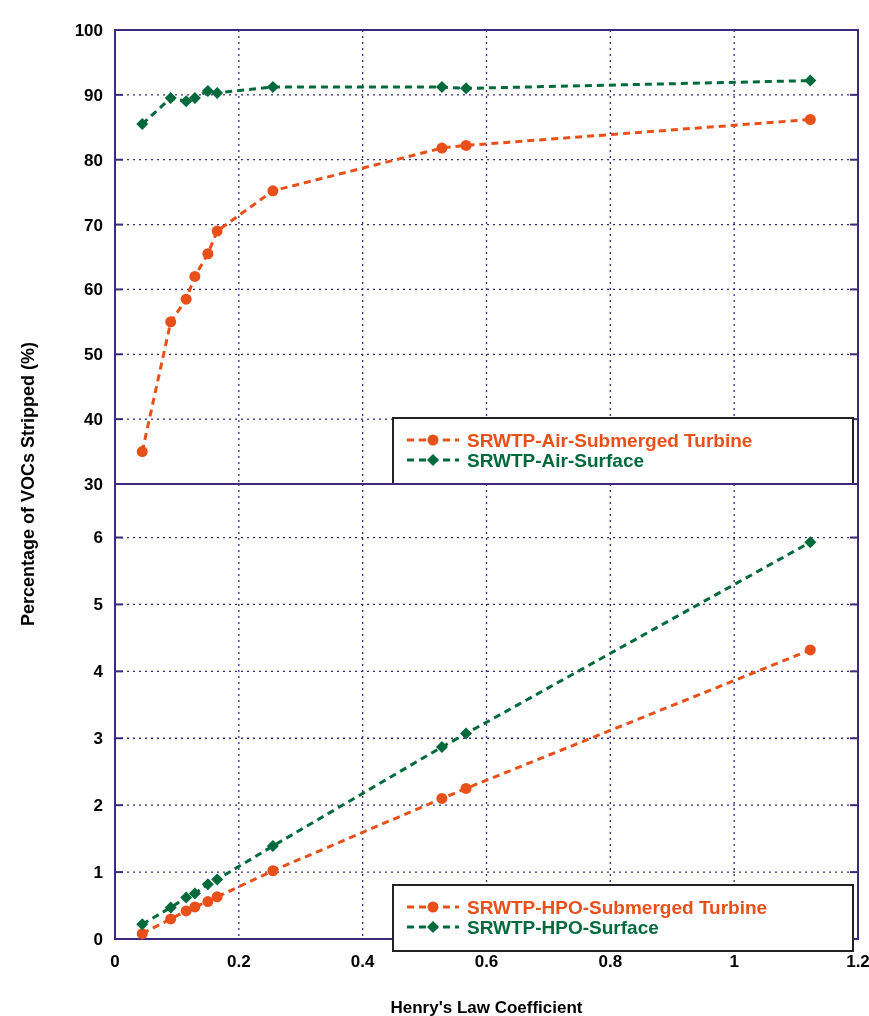 Image resolution: width=869 pixels, height=1016 pixels. What do you see at coordinates (486, 1007) in the screenshot?
I see `x-axis-title: Henry's Law Coefficient` at bounding box center [486, 1007].